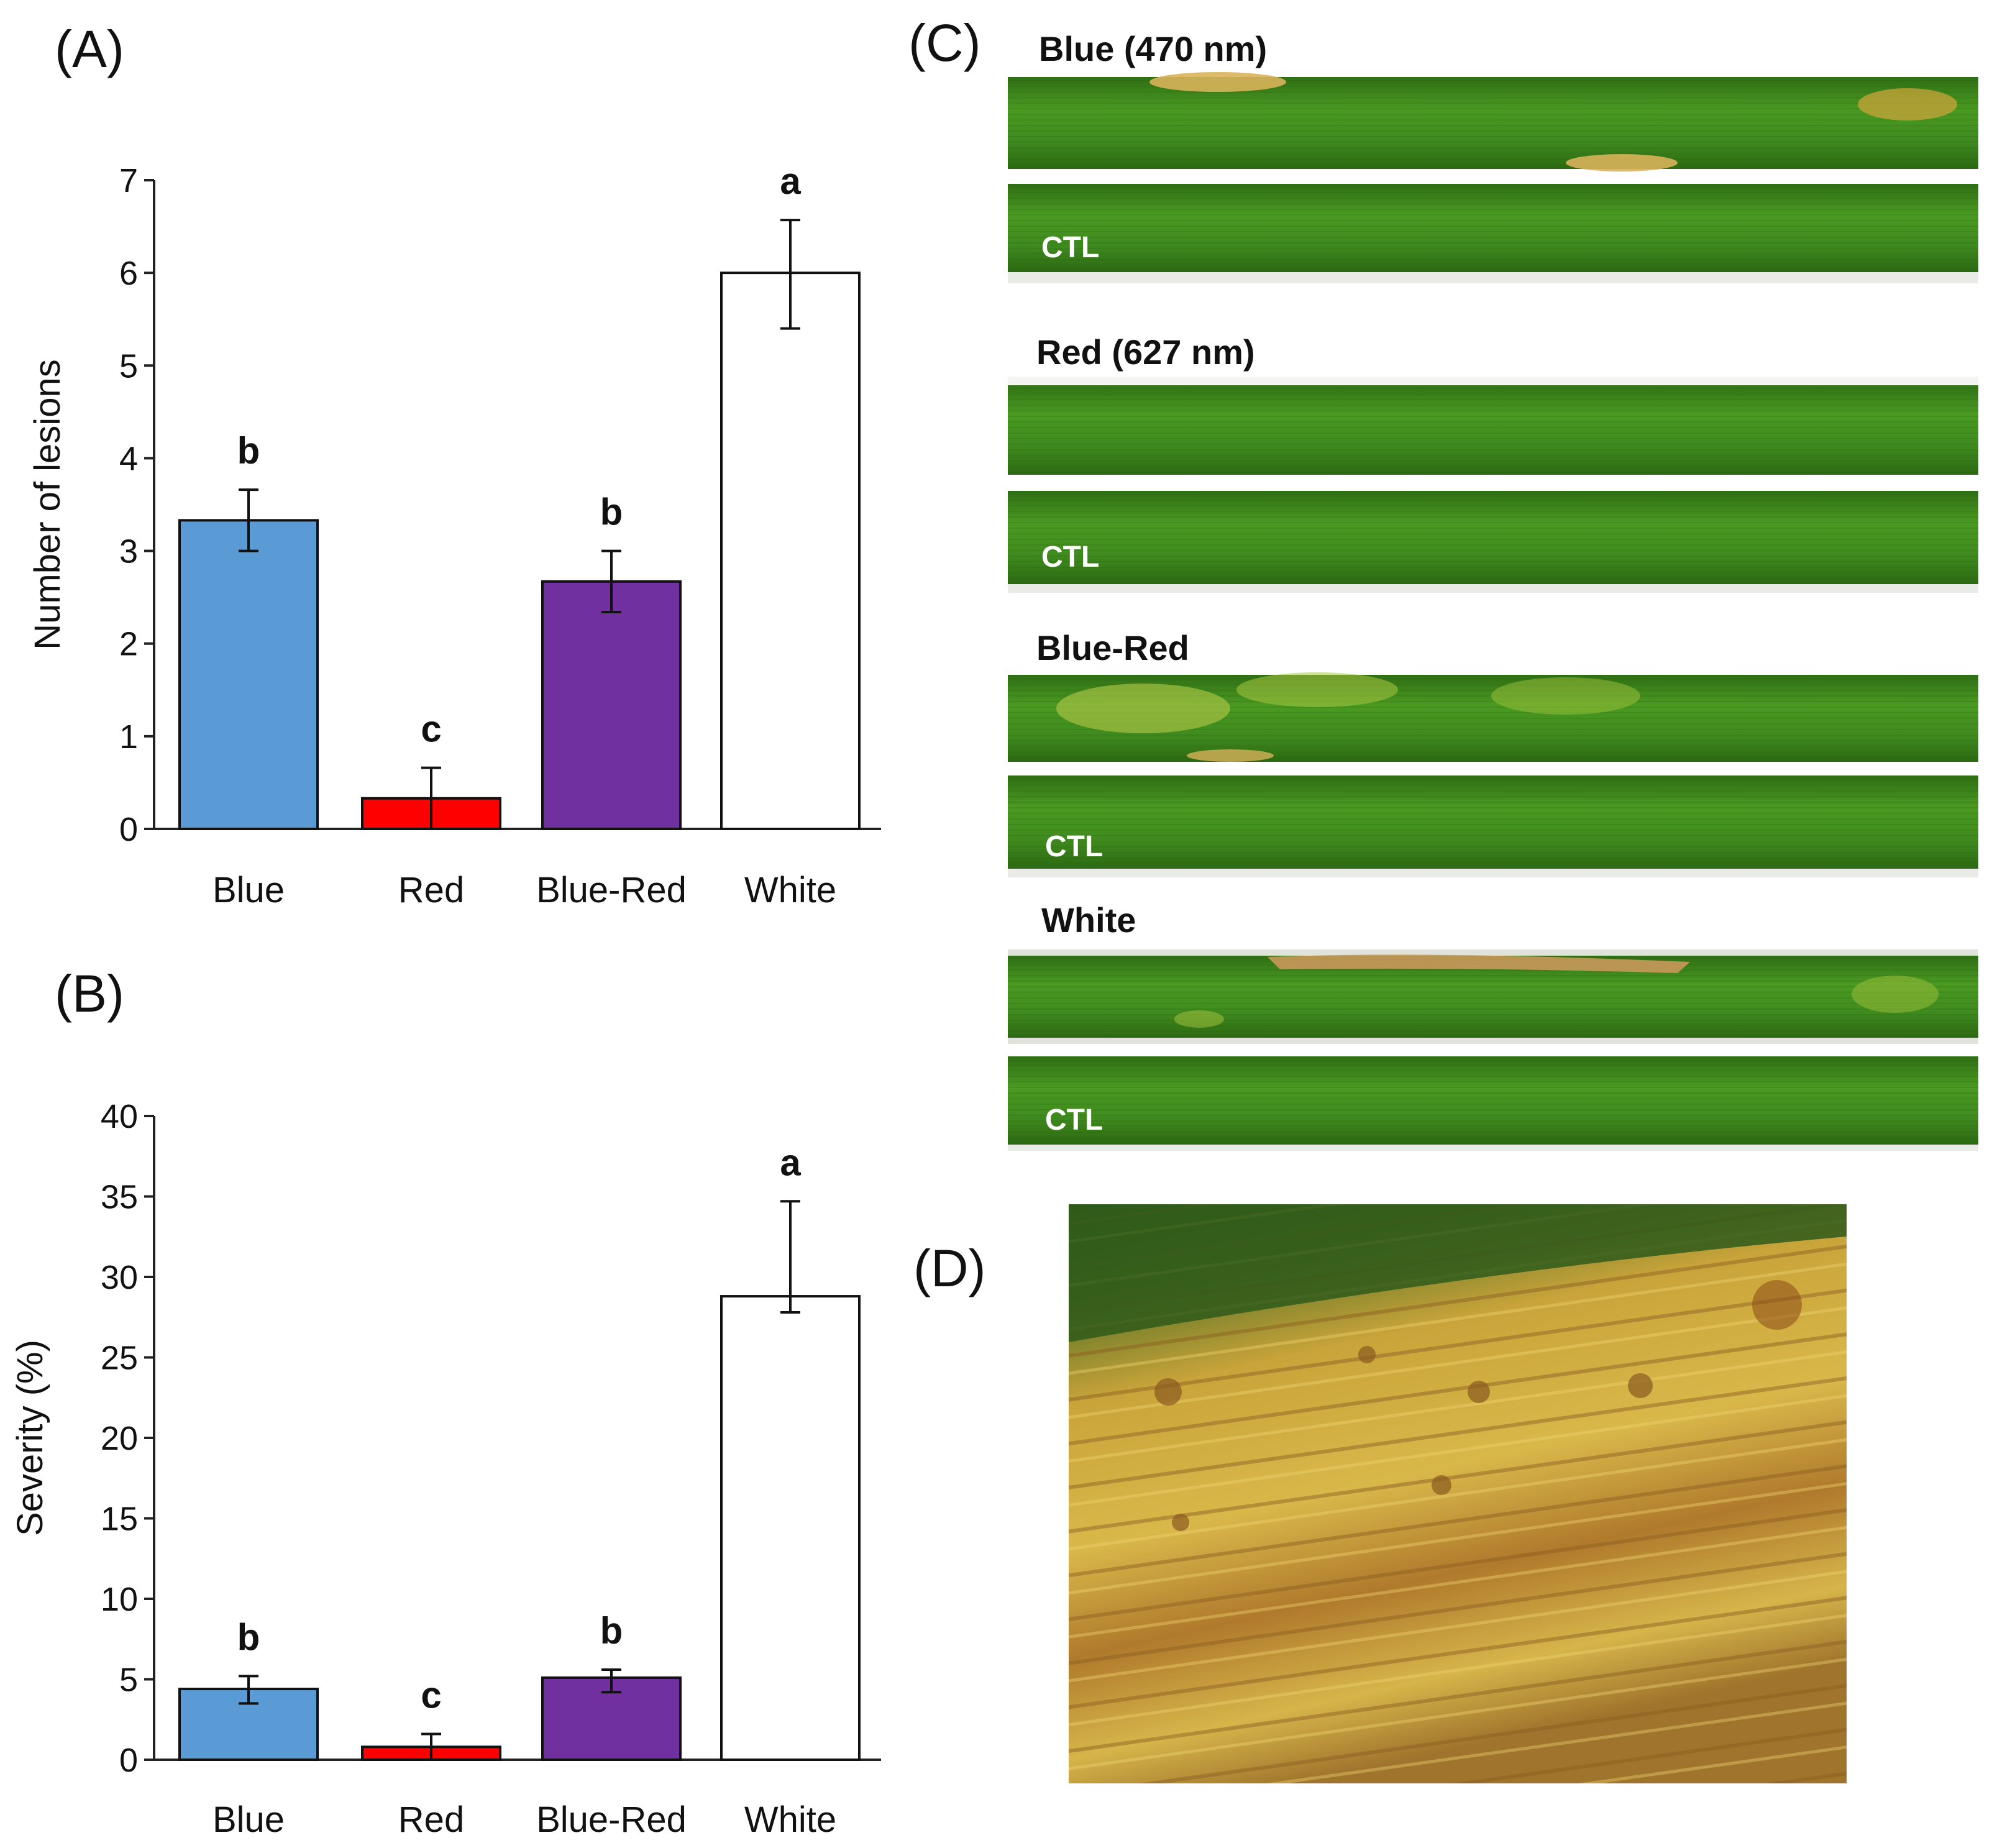  Describe the element at coordinates (47, 504) in the screenshot. I see `y-axis-title-a: Number of lesions` at that location.